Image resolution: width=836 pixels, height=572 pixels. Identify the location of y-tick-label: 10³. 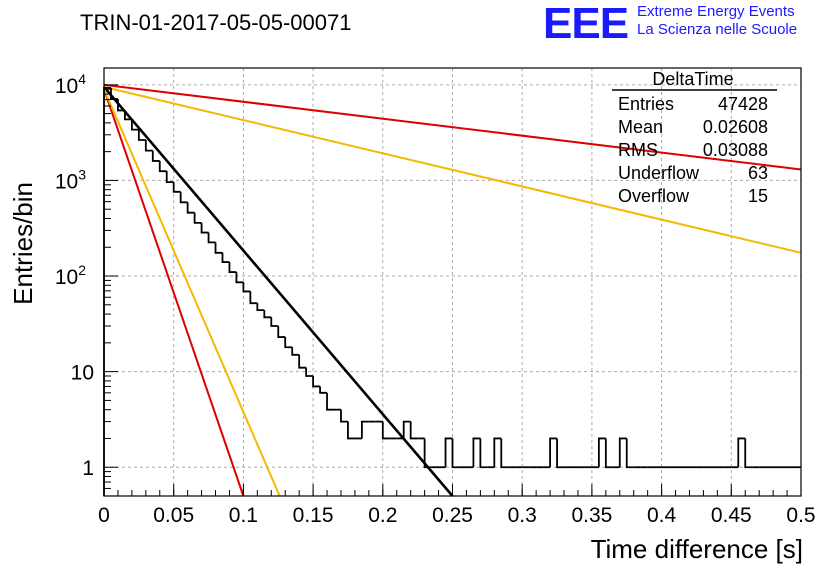
(70, 179).